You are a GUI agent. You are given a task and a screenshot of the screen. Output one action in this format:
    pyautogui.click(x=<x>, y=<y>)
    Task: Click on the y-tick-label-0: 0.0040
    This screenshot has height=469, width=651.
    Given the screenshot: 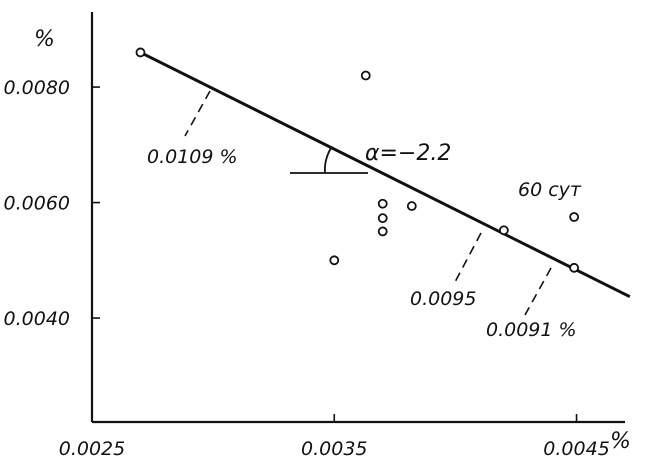 What is the action you would take?
    pyautogui.click(x=37, y=319)
    